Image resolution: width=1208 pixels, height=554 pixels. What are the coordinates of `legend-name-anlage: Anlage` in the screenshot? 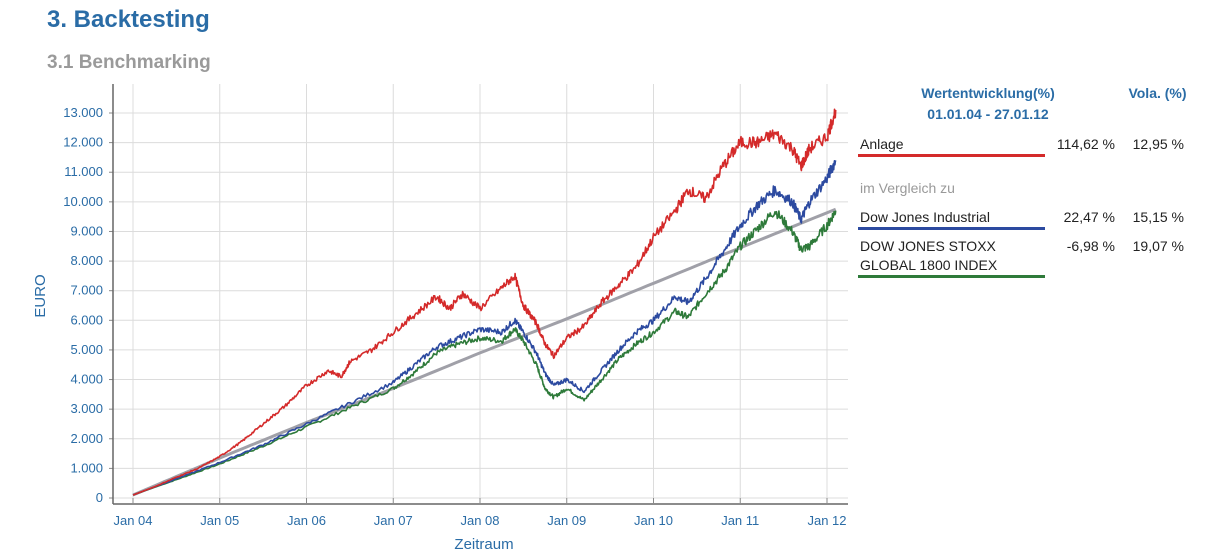 It's located at (882, 144).